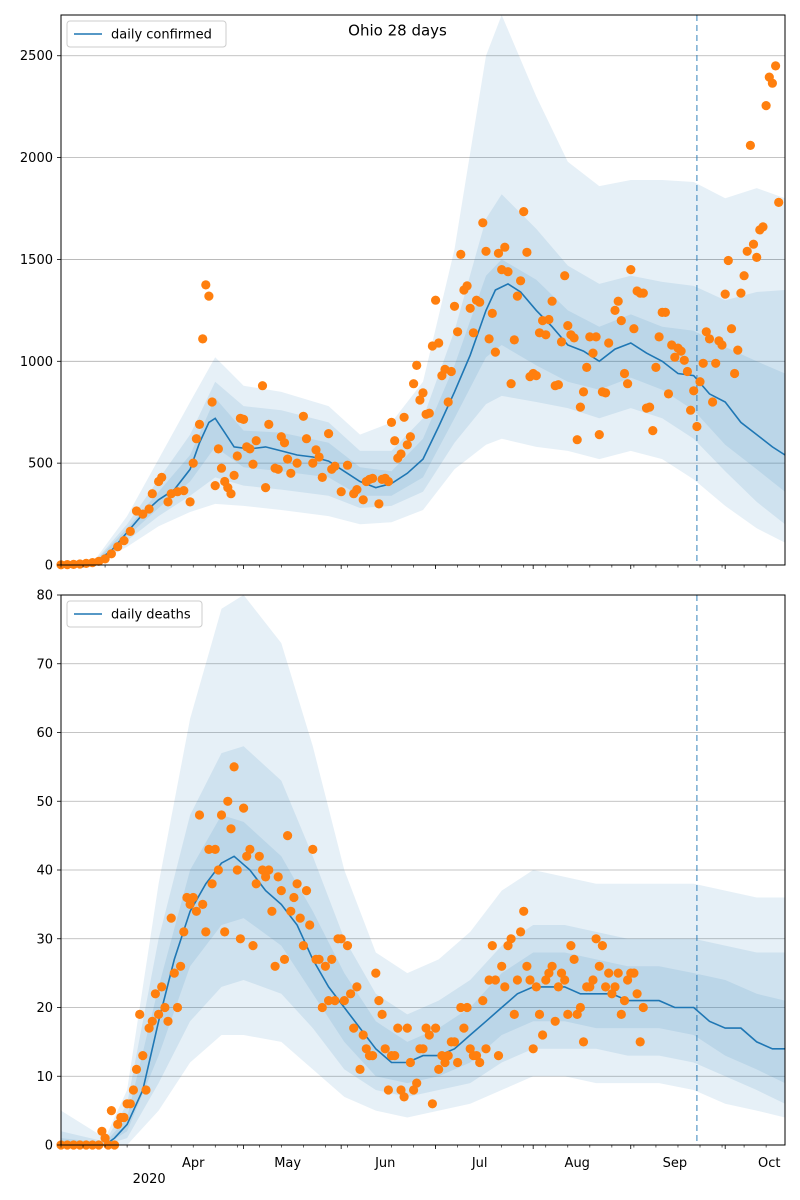 The image size is (800, 1200). I want to click on xtick-label-sep: Sep, so click(675, 1163).